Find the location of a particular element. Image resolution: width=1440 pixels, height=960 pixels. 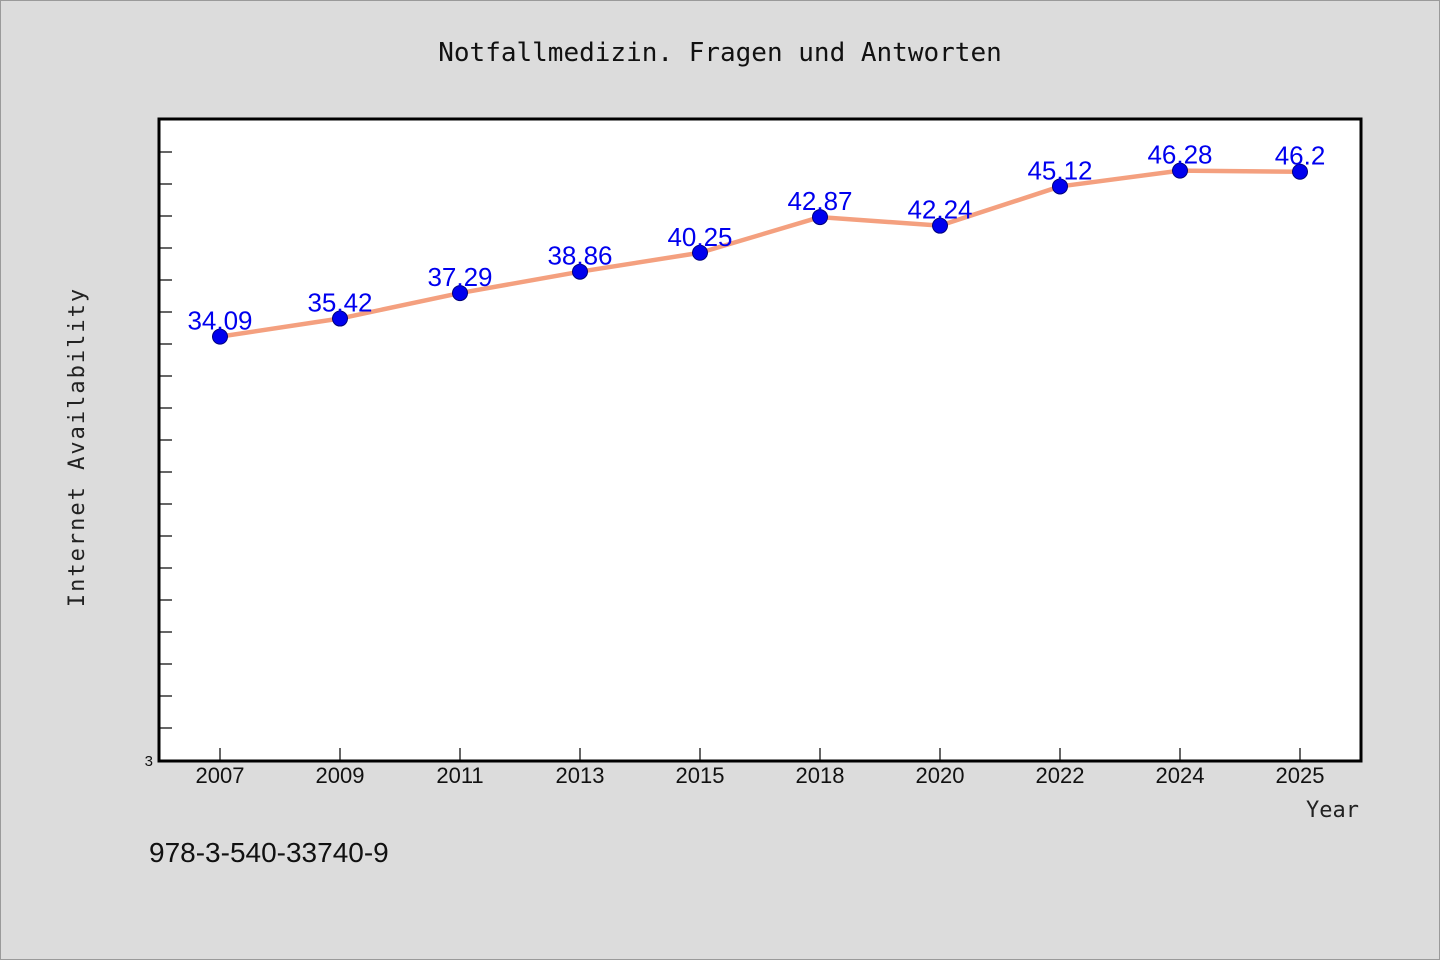

x-axis-label: Year is located at coordinates (1332, 810).